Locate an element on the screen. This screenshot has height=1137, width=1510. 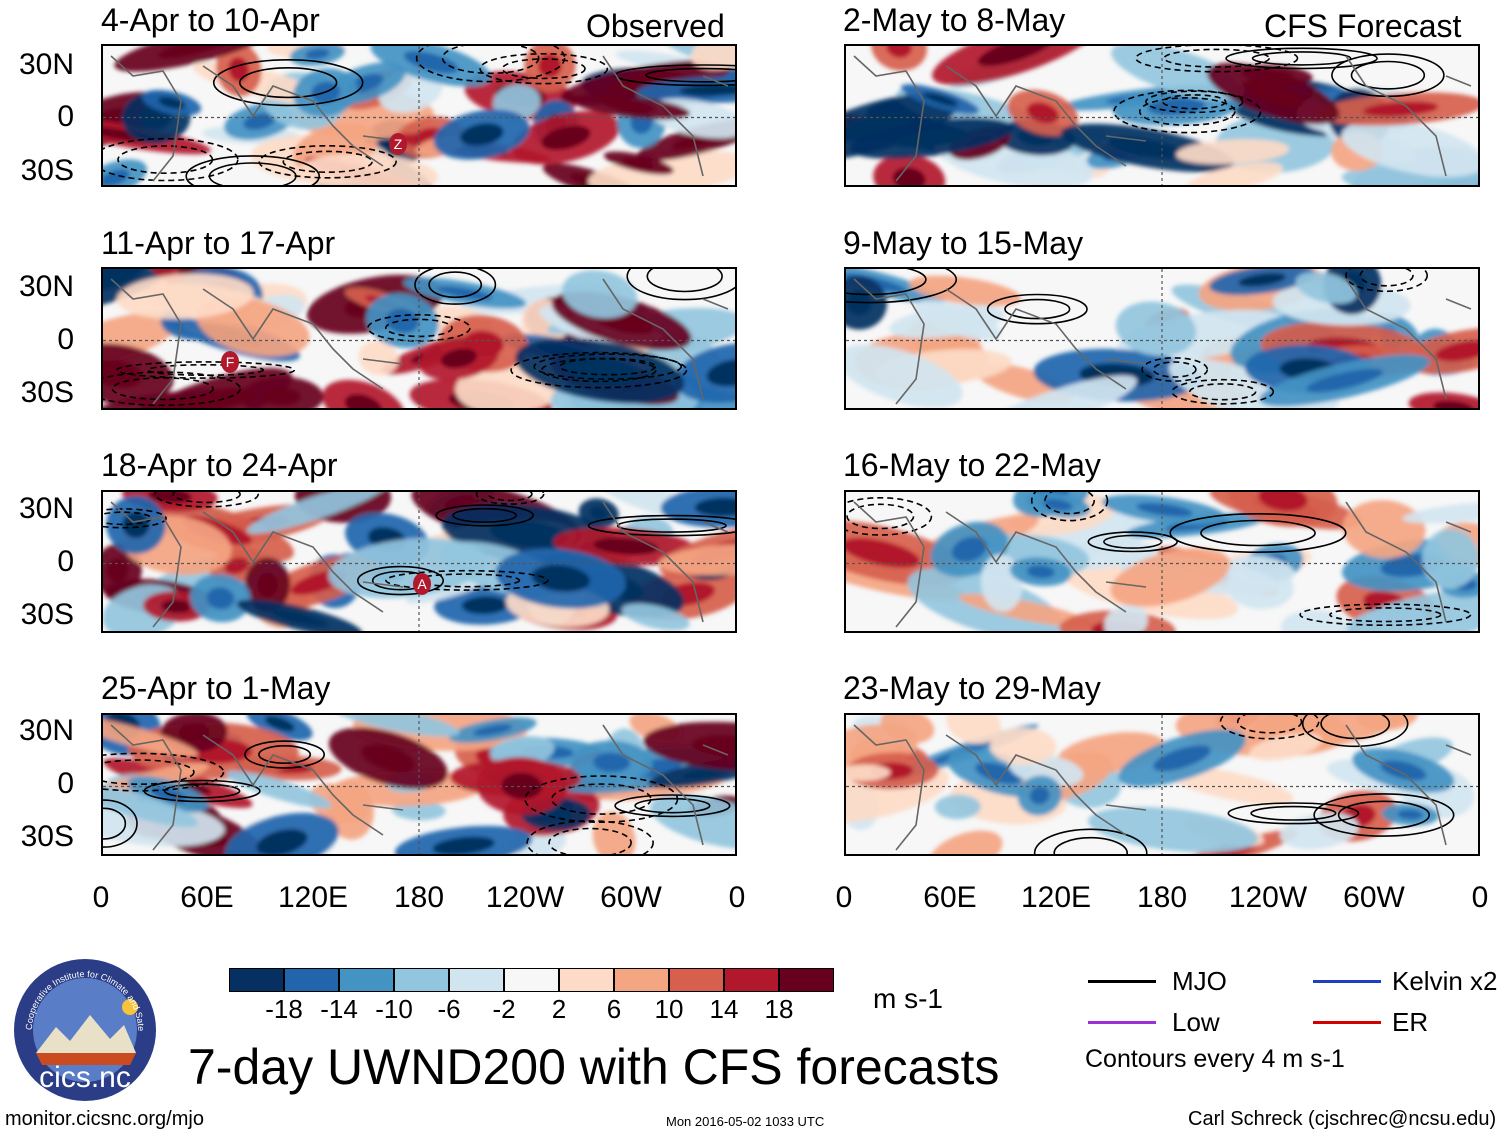
storm-label: F is located at coordinates (230, 362).